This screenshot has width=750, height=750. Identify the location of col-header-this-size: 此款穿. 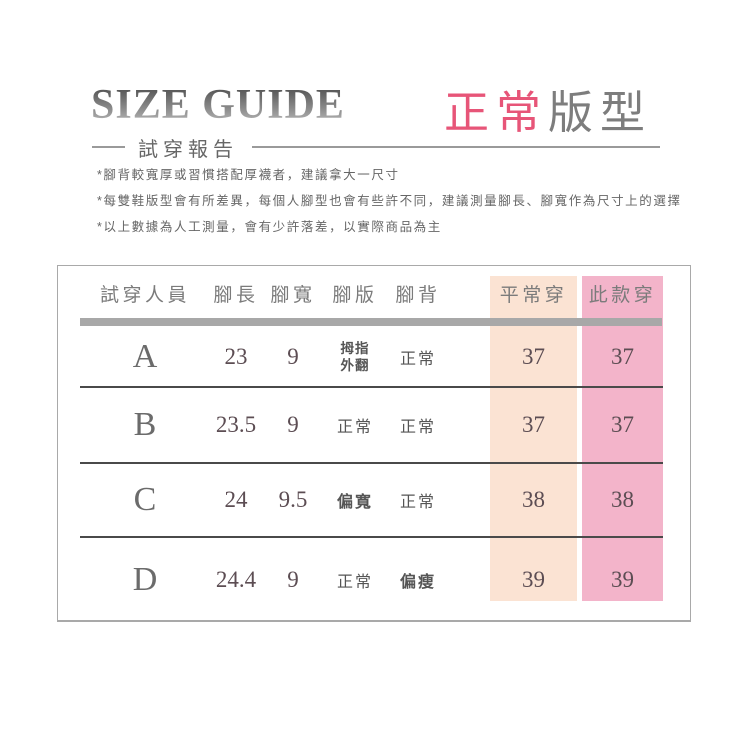
(622, 295).